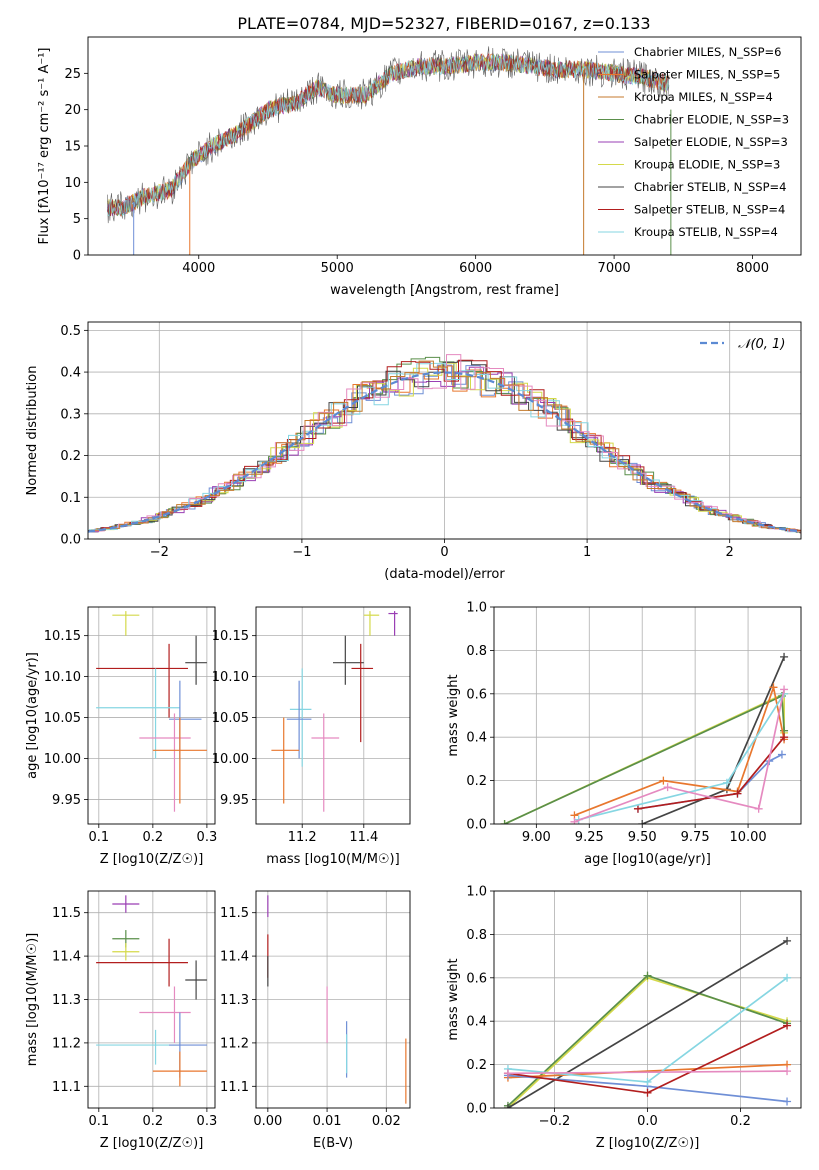 This screenshot has width=819, height=1170. I want to click on x-axis-label: Z [log10(Z/Z☉)], so click(152, 859).